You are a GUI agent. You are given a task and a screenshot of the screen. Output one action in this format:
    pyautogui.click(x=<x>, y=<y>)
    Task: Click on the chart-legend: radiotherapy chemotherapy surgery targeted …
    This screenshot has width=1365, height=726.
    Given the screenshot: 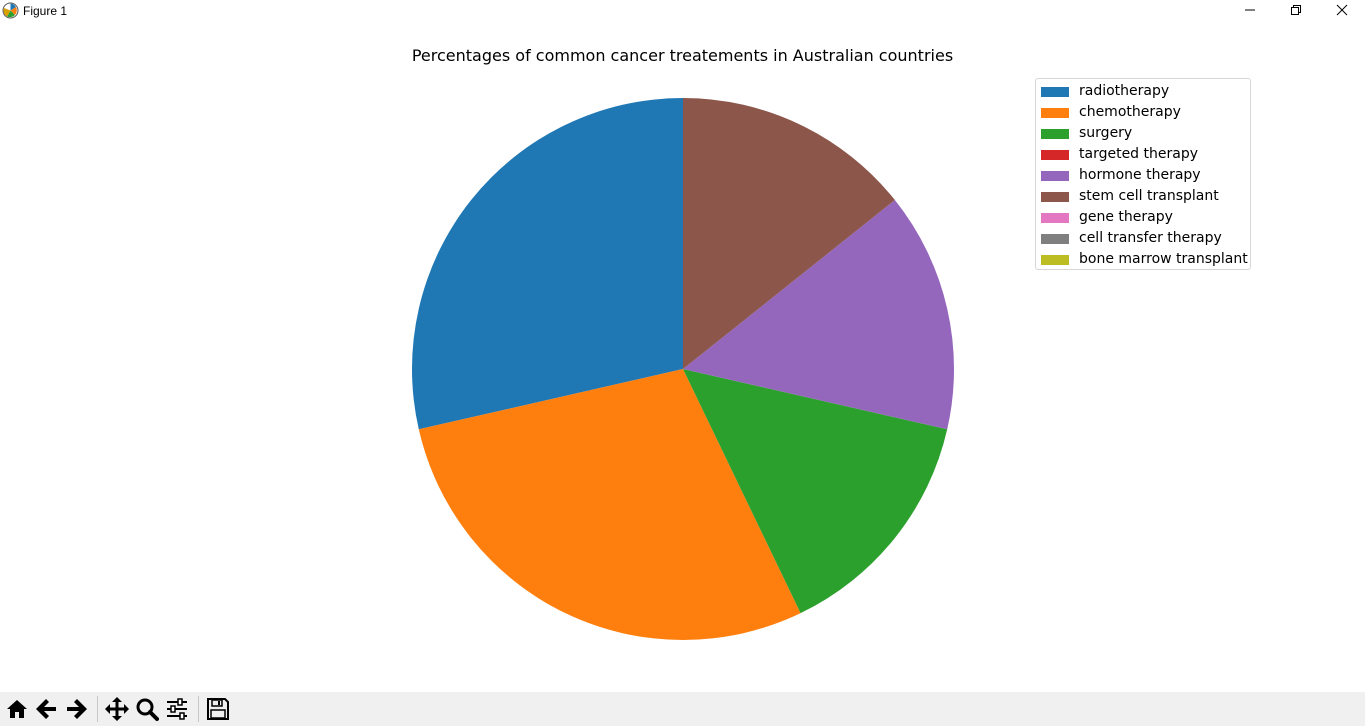 What is the action you would take?
    pyautogui.click(x=1143, y=174)
    